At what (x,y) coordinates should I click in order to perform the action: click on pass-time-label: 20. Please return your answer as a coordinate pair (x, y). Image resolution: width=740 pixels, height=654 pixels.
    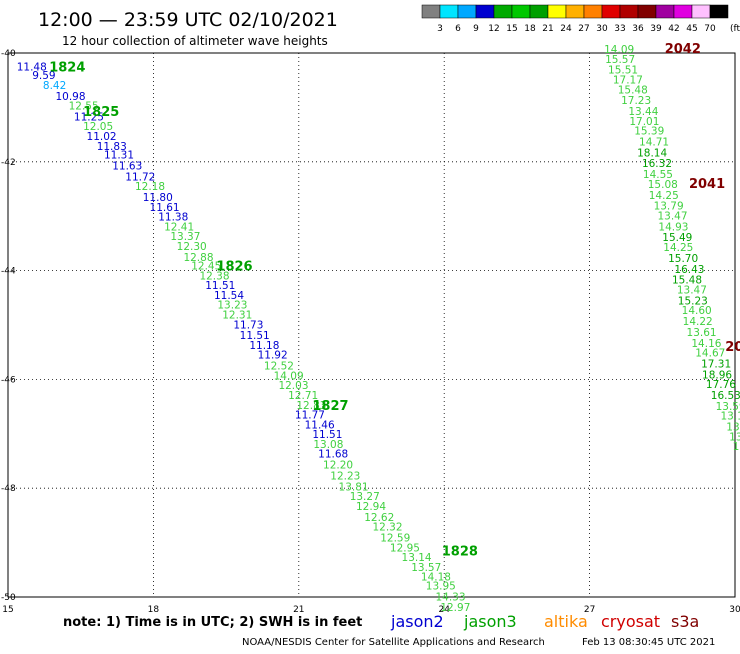
    Looking at the image, I should click on (732, 347).